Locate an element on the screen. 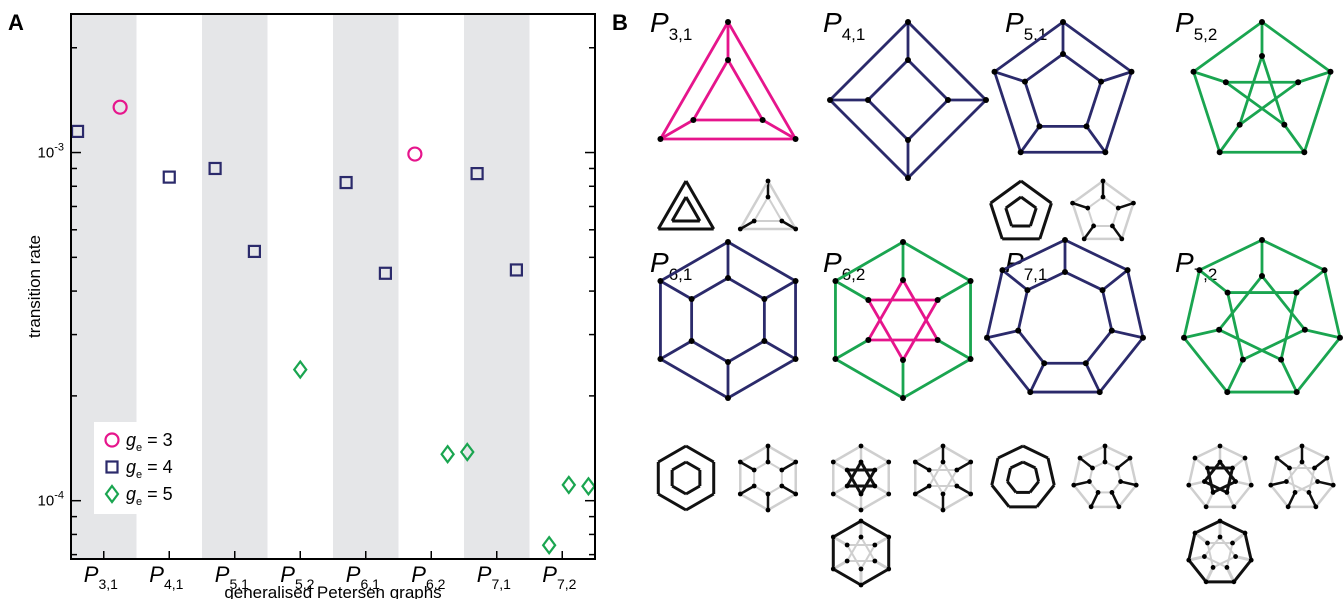 The width and height of the screenshot is (1343, 599). panel-b-label: B is located at coordinates (620, 22).